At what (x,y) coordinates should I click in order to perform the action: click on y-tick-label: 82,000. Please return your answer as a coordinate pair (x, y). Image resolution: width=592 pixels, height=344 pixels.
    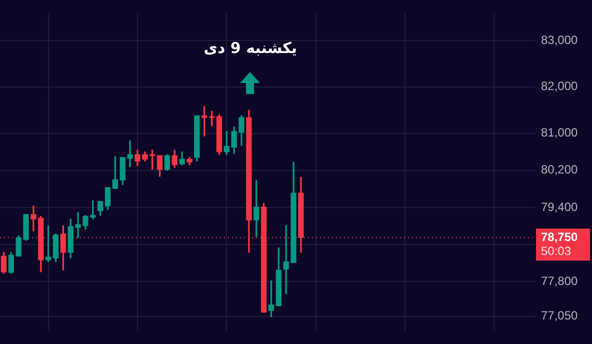
    Looking at the image, I should click on (559, 86).